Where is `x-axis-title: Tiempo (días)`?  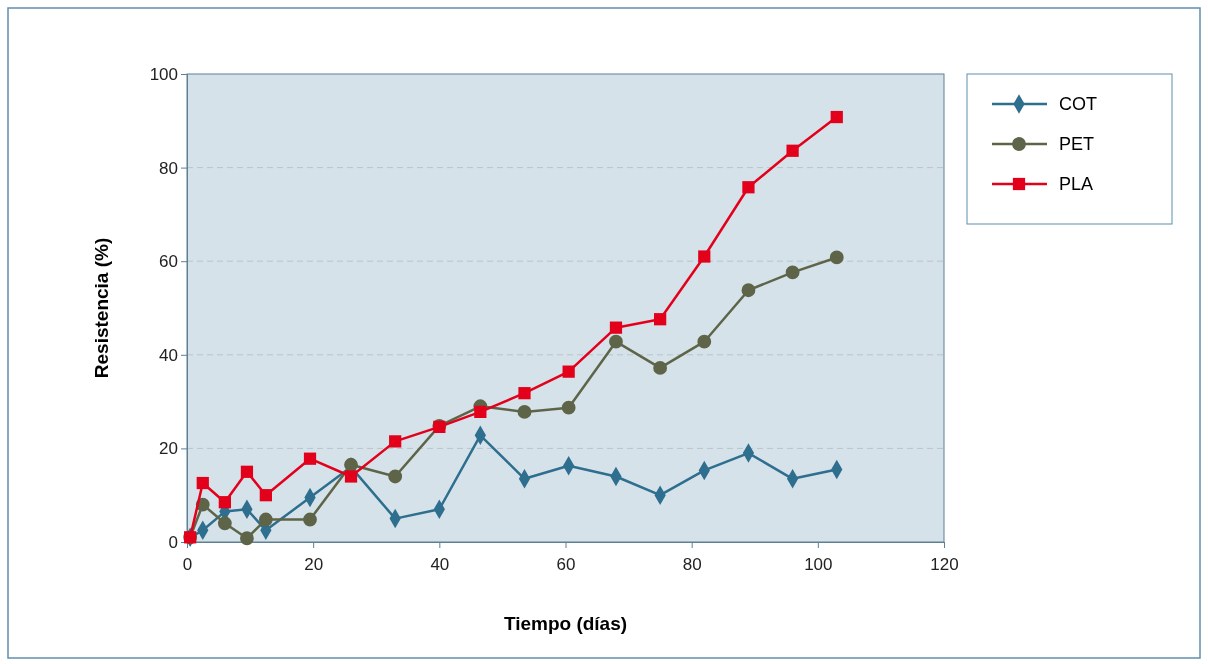 x-axis-title: Tiempo (días) is located at coordinates (565, 623).